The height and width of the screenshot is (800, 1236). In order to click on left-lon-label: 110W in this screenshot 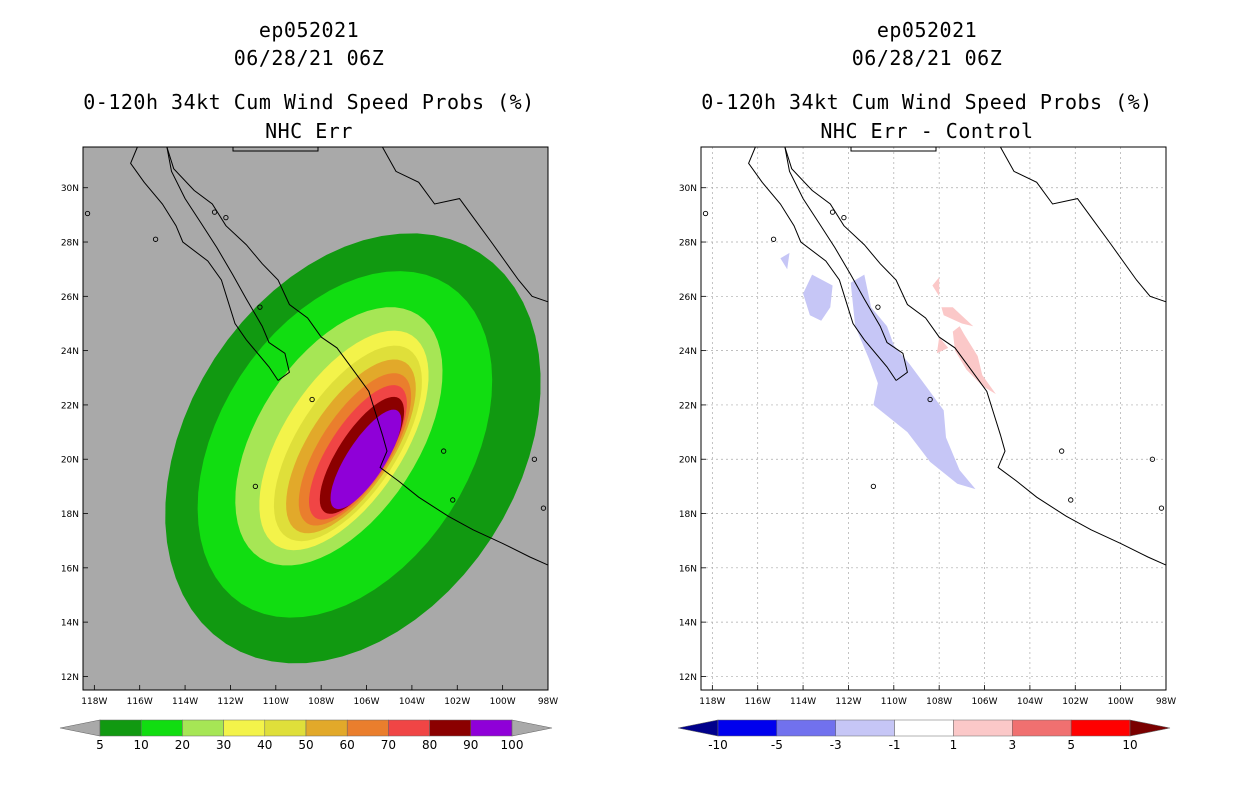, I will do `click(276, 702)`.